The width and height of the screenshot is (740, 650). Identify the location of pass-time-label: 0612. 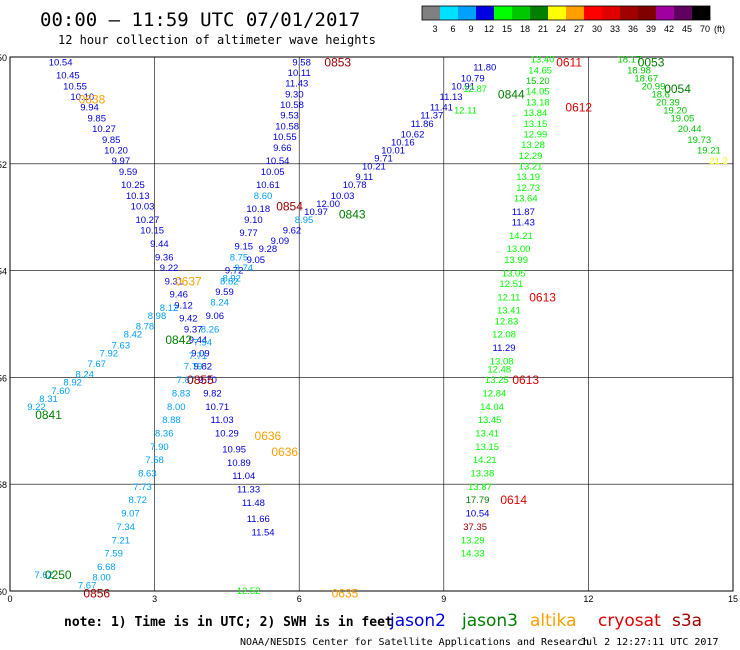
(578, 108).